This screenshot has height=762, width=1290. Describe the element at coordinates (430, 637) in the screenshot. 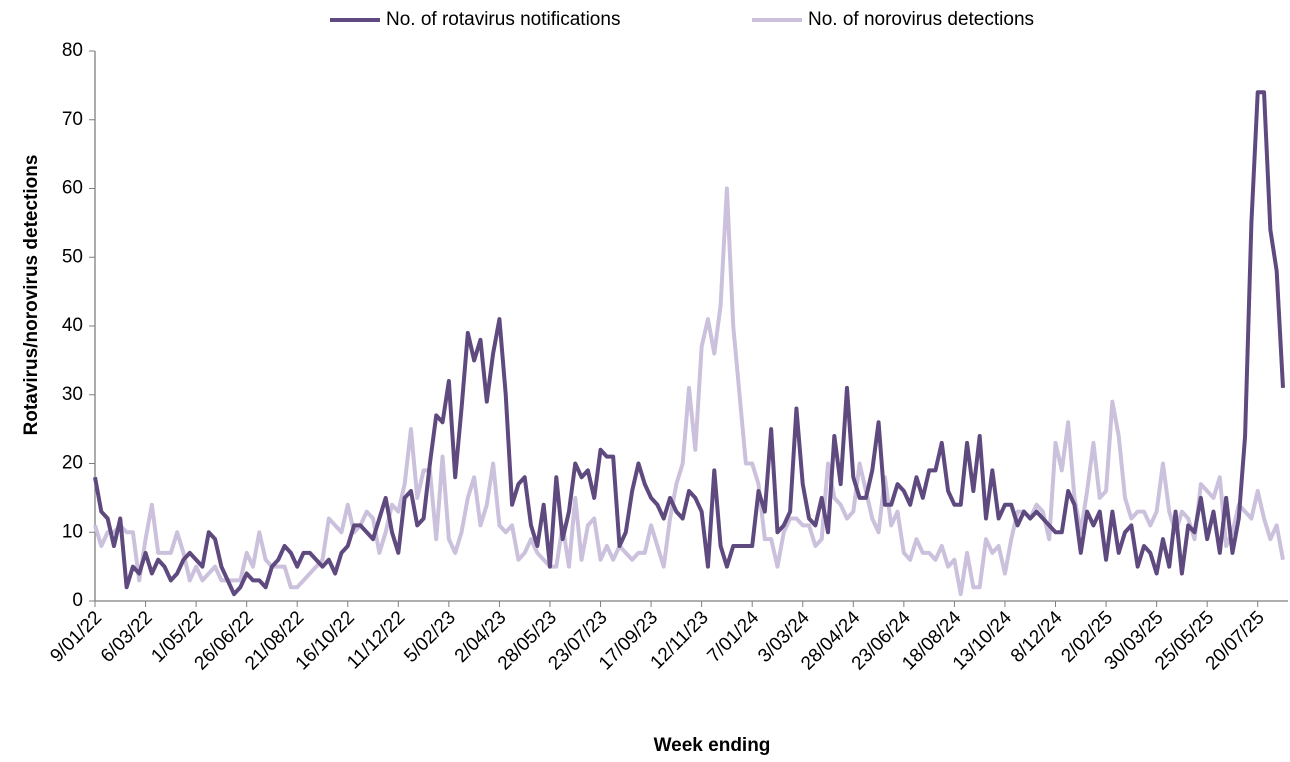

I see `x-tick-label: 5/02/23` at that location.